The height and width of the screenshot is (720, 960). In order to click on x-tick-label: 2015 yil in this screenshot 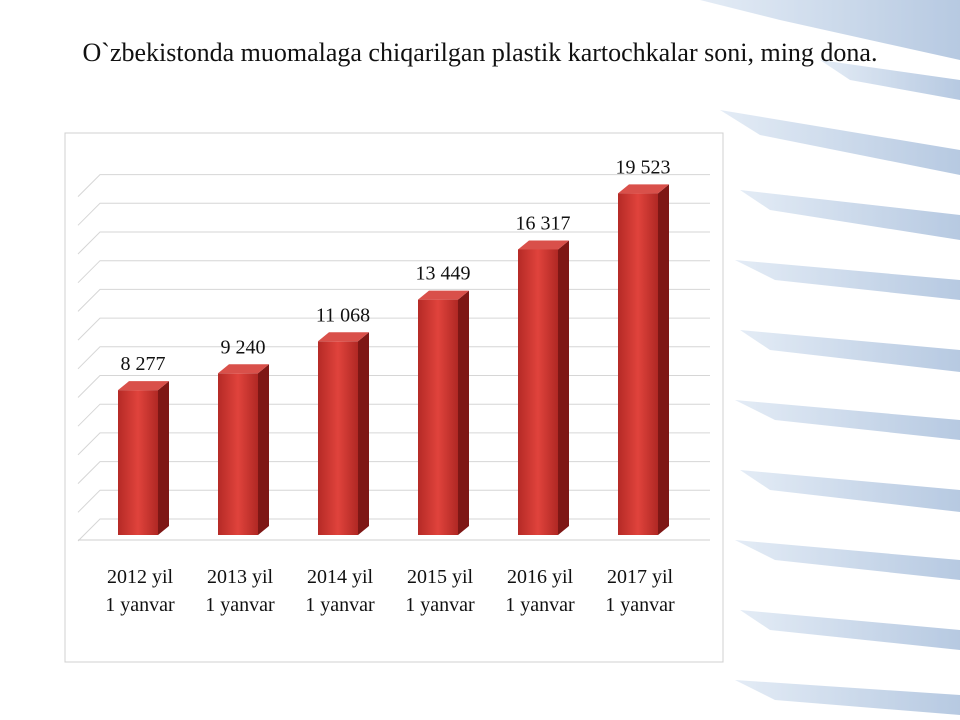, I will do `click(440, 577)`.